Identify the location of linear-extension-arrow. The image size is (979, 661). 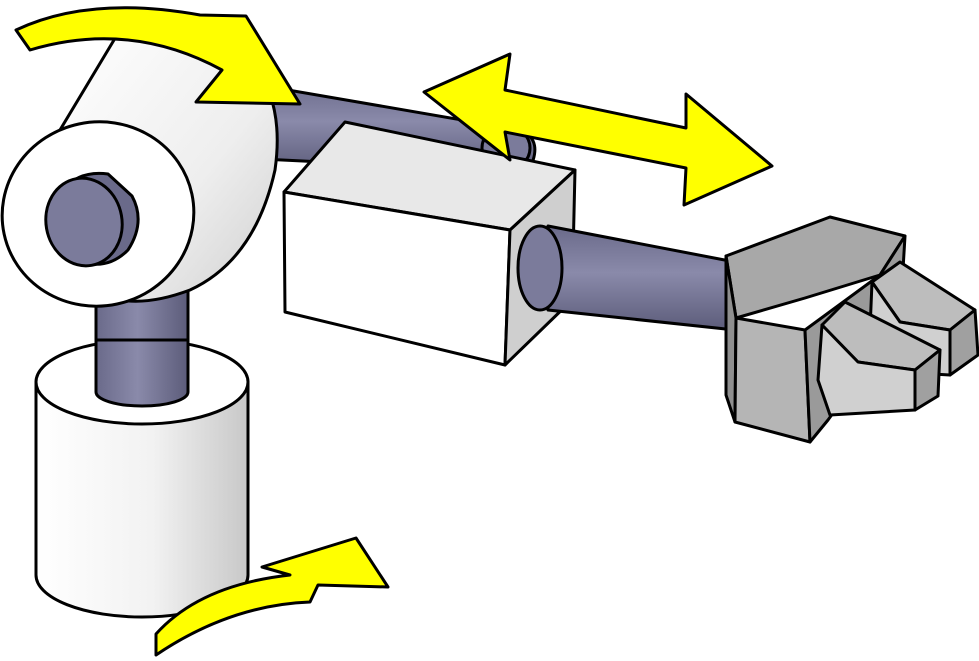
(598, 129).